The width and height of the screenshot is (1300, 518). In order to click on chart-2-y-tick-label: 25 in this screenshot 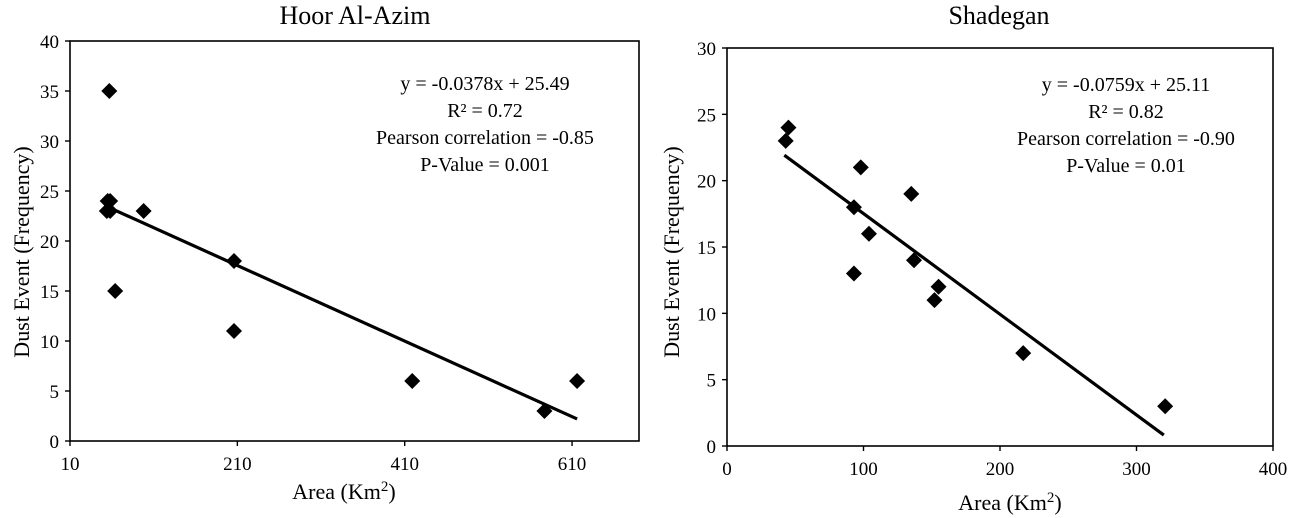, I will do `click(706, 115)`.